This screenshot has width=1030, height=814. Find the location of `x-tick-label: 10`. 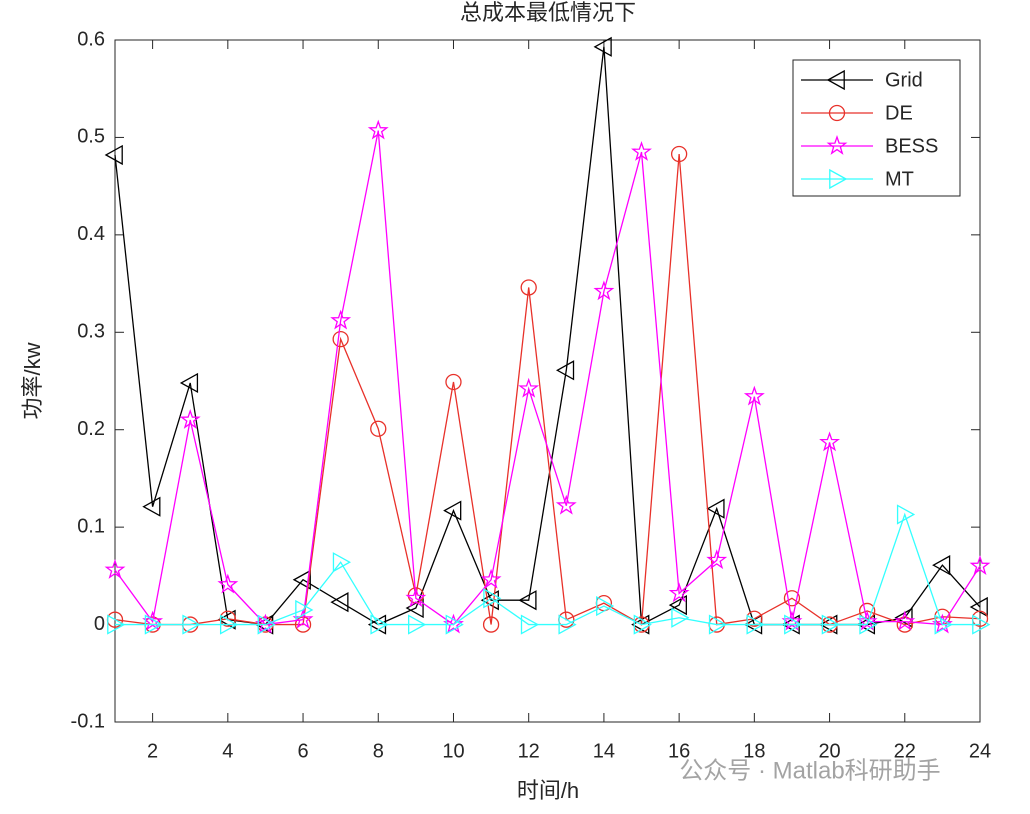

x-tick-label: 10 is located at coordinates (453, 751).